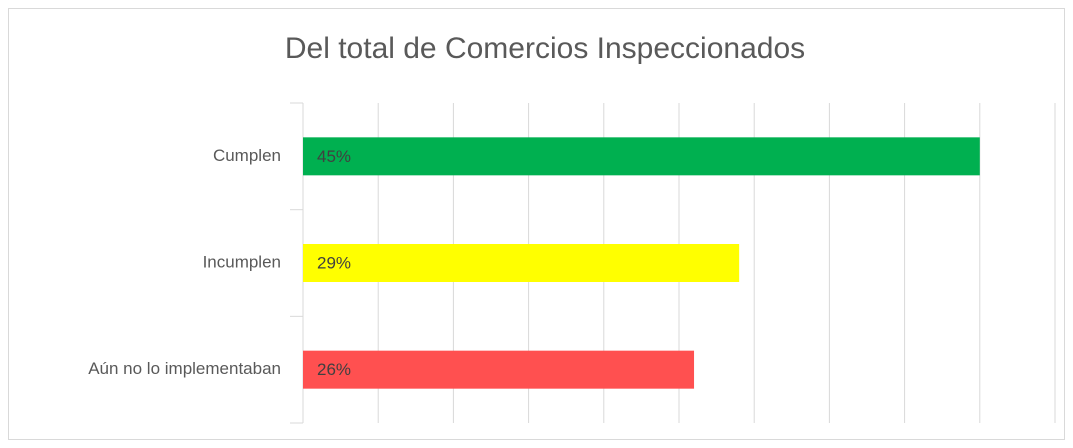  What do you see at coordinates (242, 261) in the screenshot?
I see `y-tick-label: Incumplen` at bounding box center [242, 261].